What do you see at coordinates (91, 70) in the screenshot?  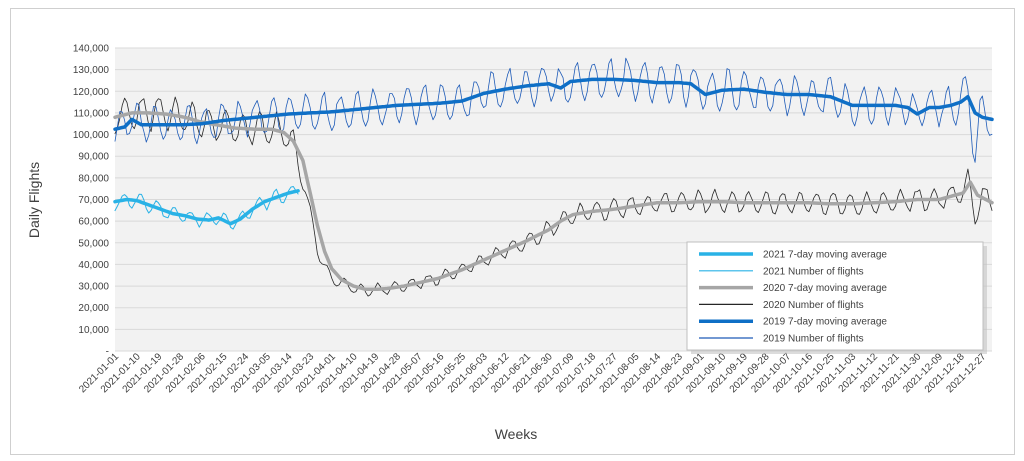 I see `y-tick-label: 130,000` at bounding box center [91, 70].